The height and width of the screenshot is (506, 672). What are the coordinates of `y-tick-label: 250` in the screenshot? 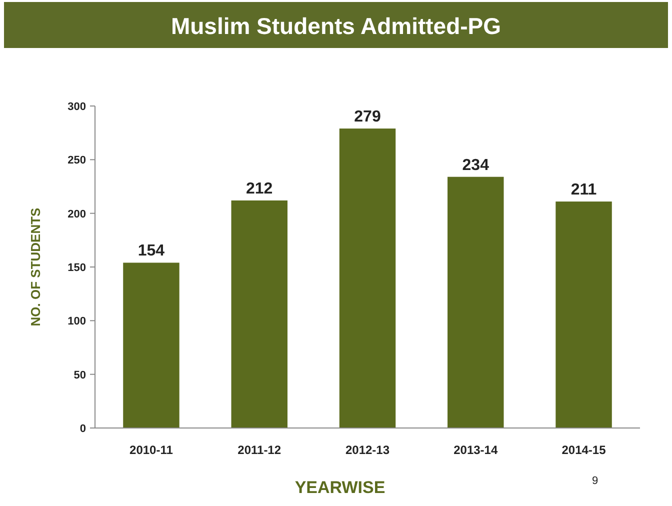 It's located at (77, 160).